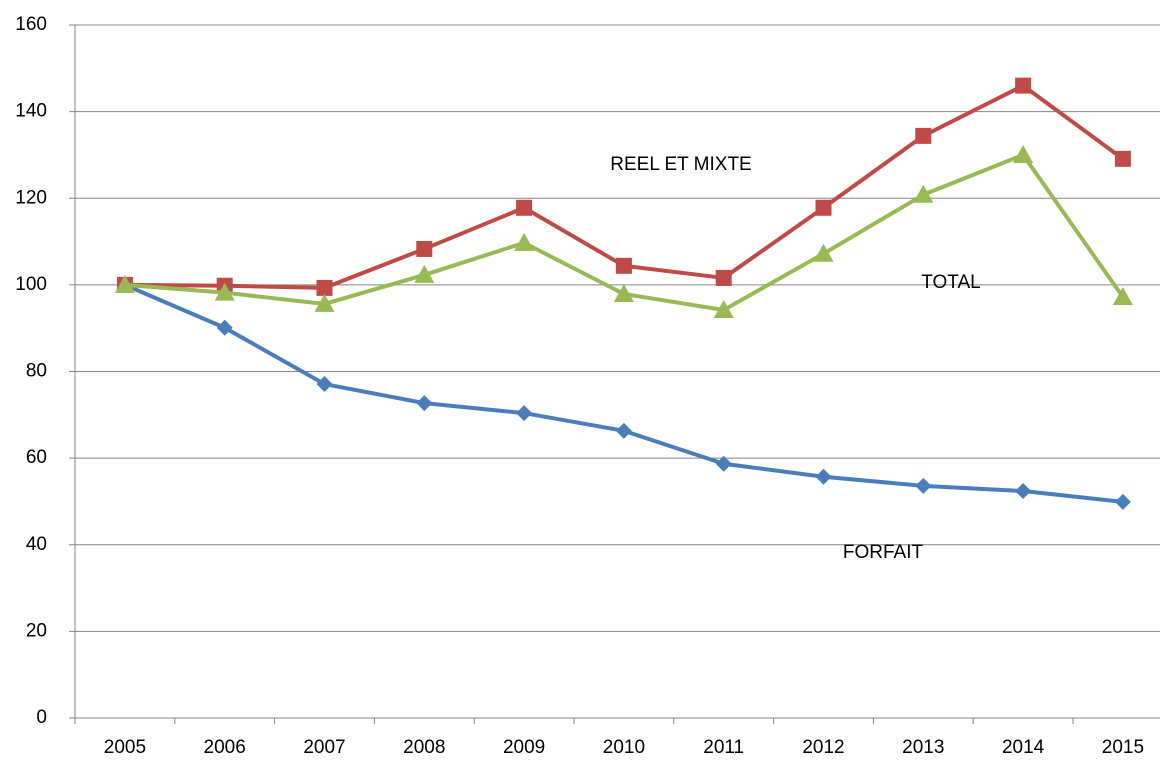 This screenshot has width=1162, height=765. I want to click on x-tick-label: 2012, so click(823, 747).